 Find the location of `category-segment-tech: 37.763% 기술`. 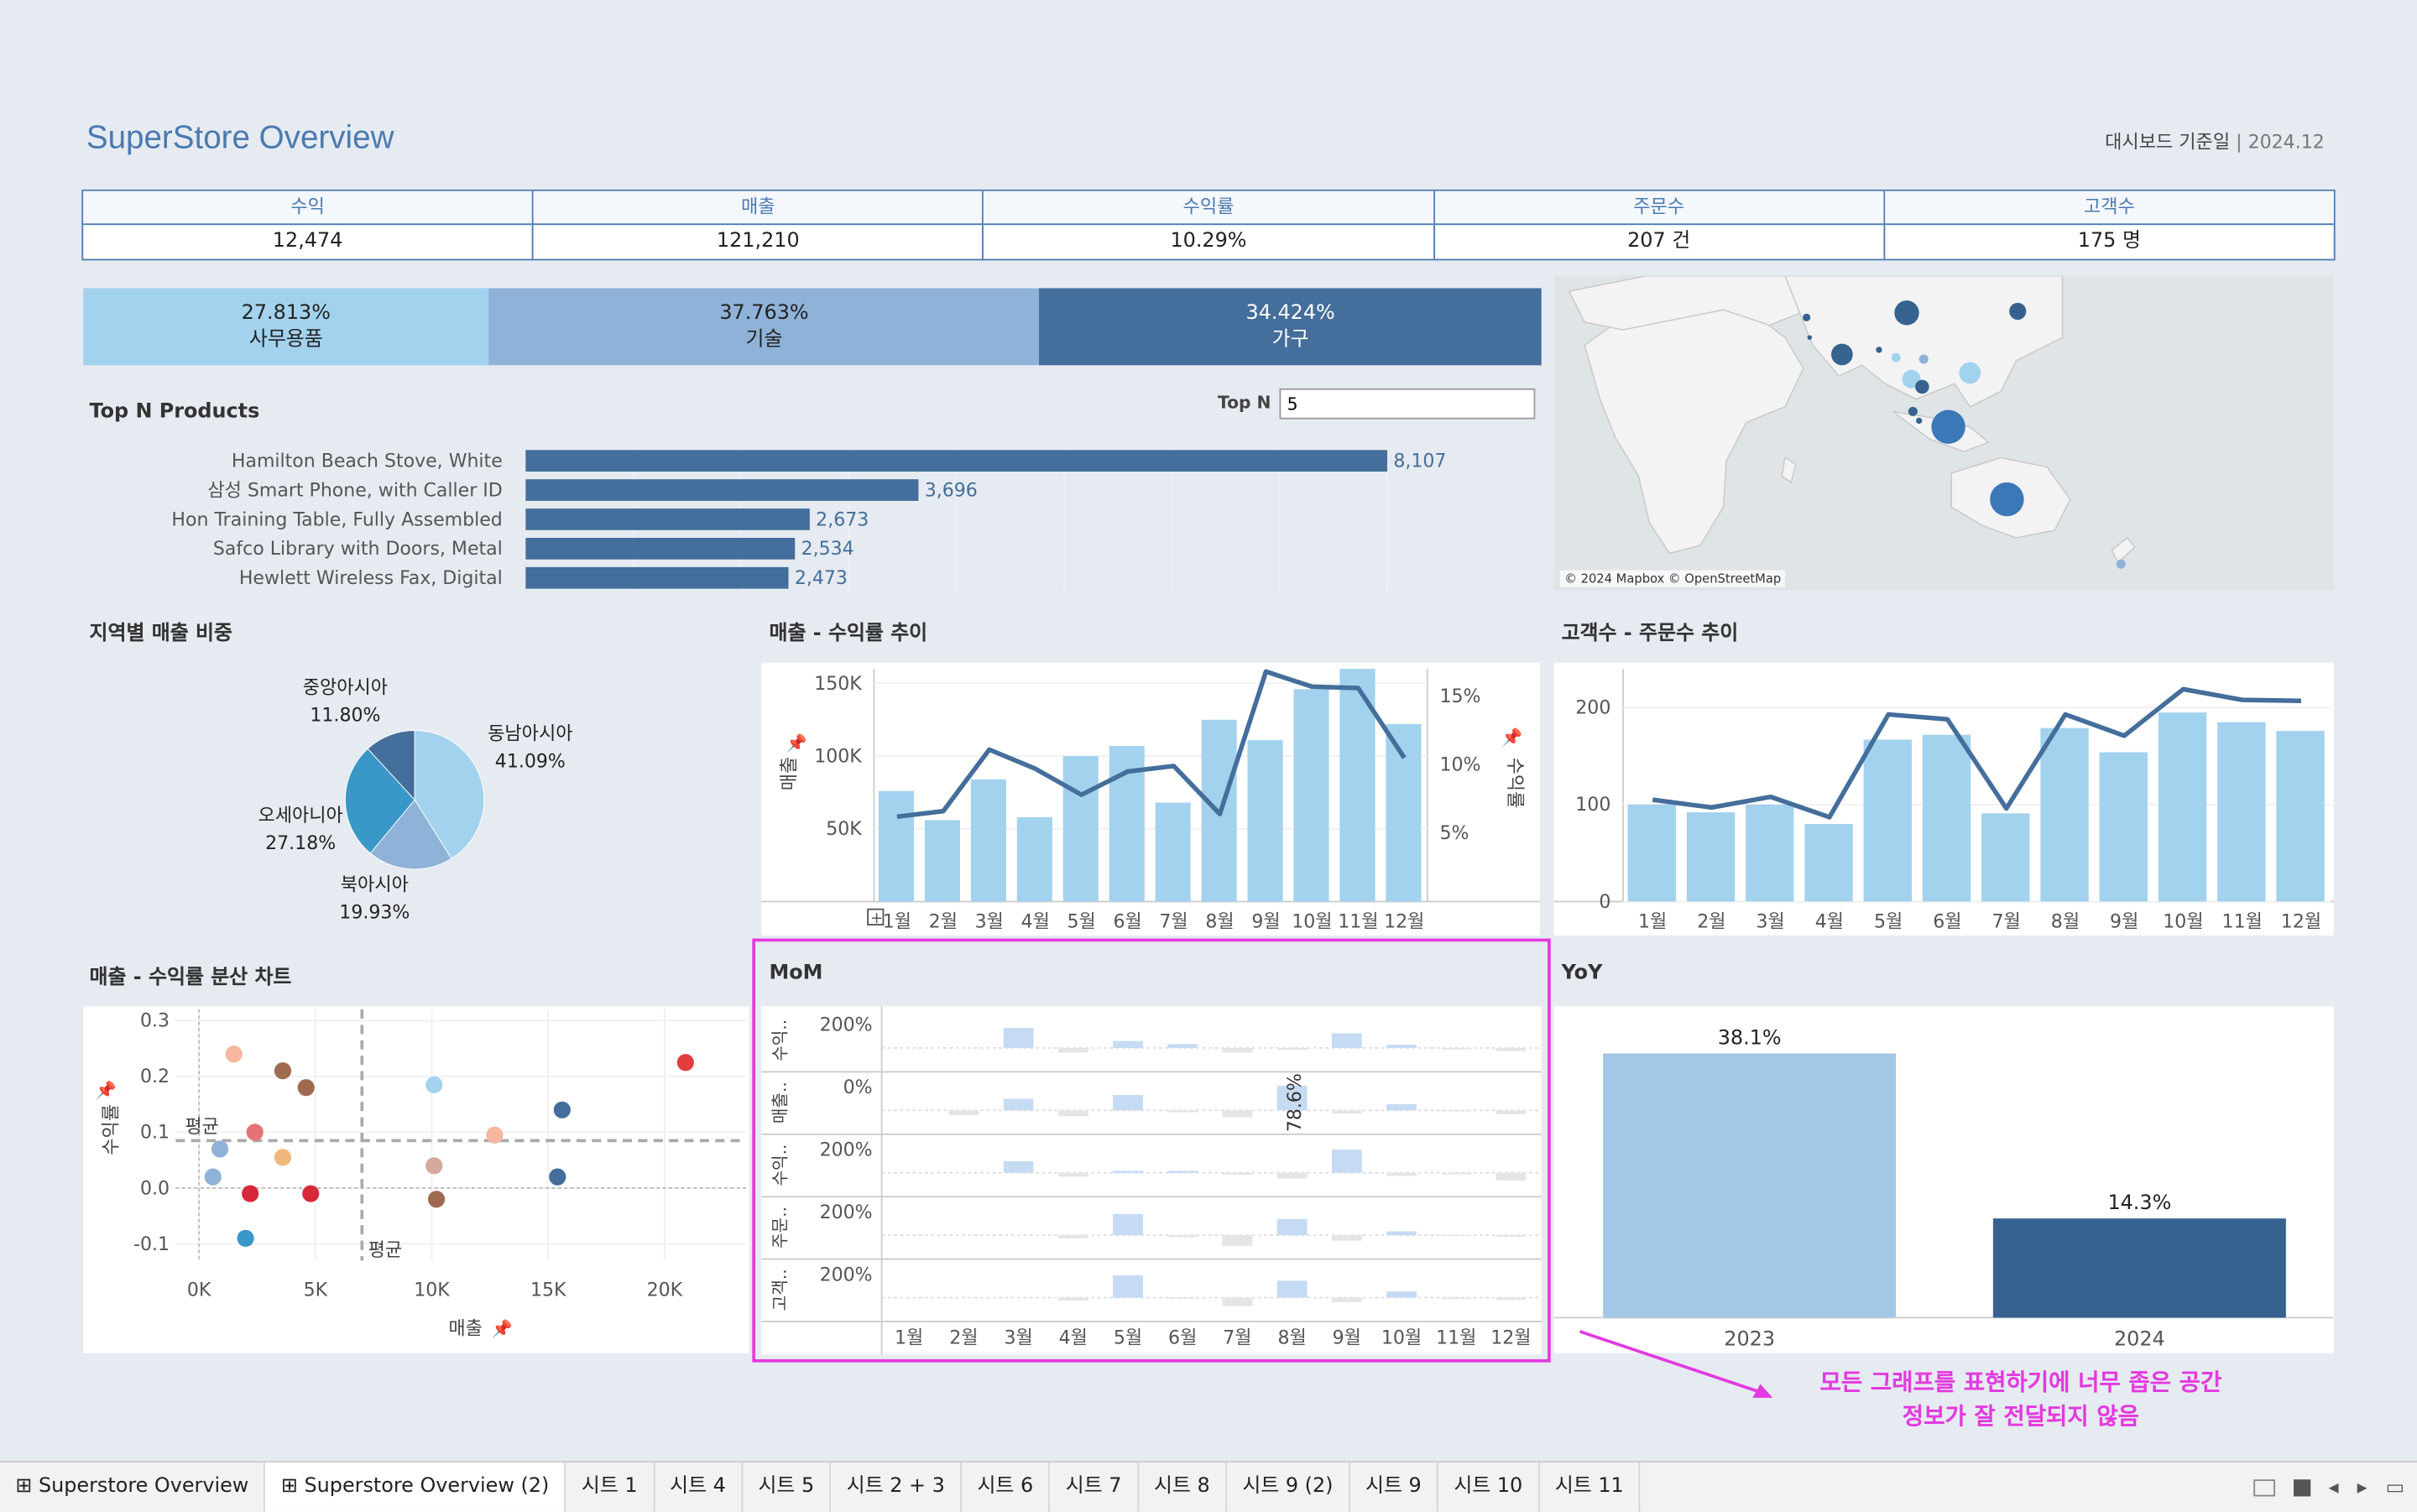

category-segment-tech: 37.763% 기술 is located at coordinates (764, 327).